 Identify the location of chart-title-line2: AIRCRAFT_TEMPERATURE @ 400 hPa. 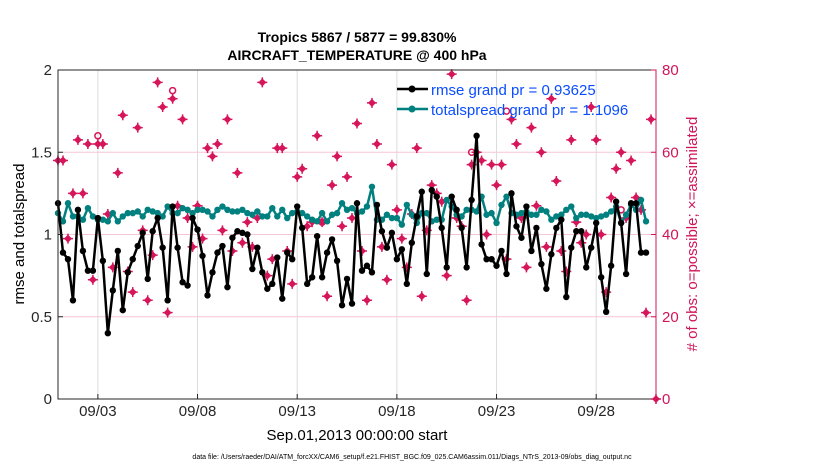
(356, 55).